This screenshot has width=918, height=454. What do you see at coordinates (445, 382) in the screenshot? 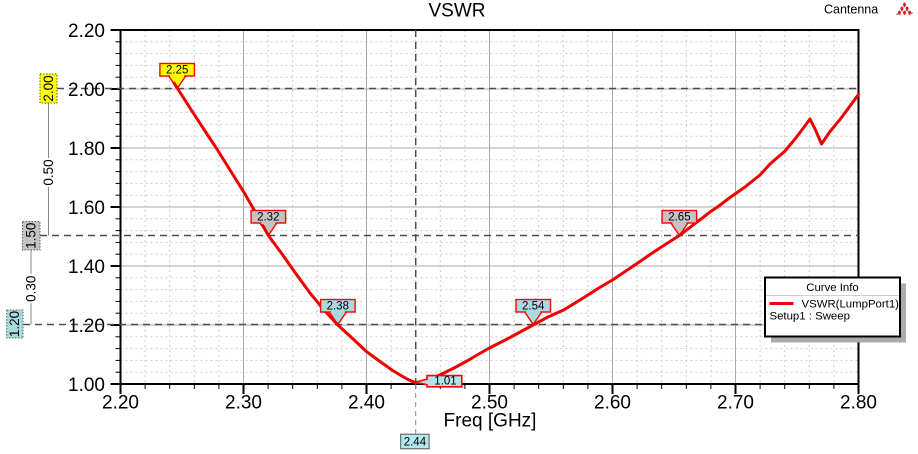
I see `svg-text: 1.01` at bounding box center [445, 382].